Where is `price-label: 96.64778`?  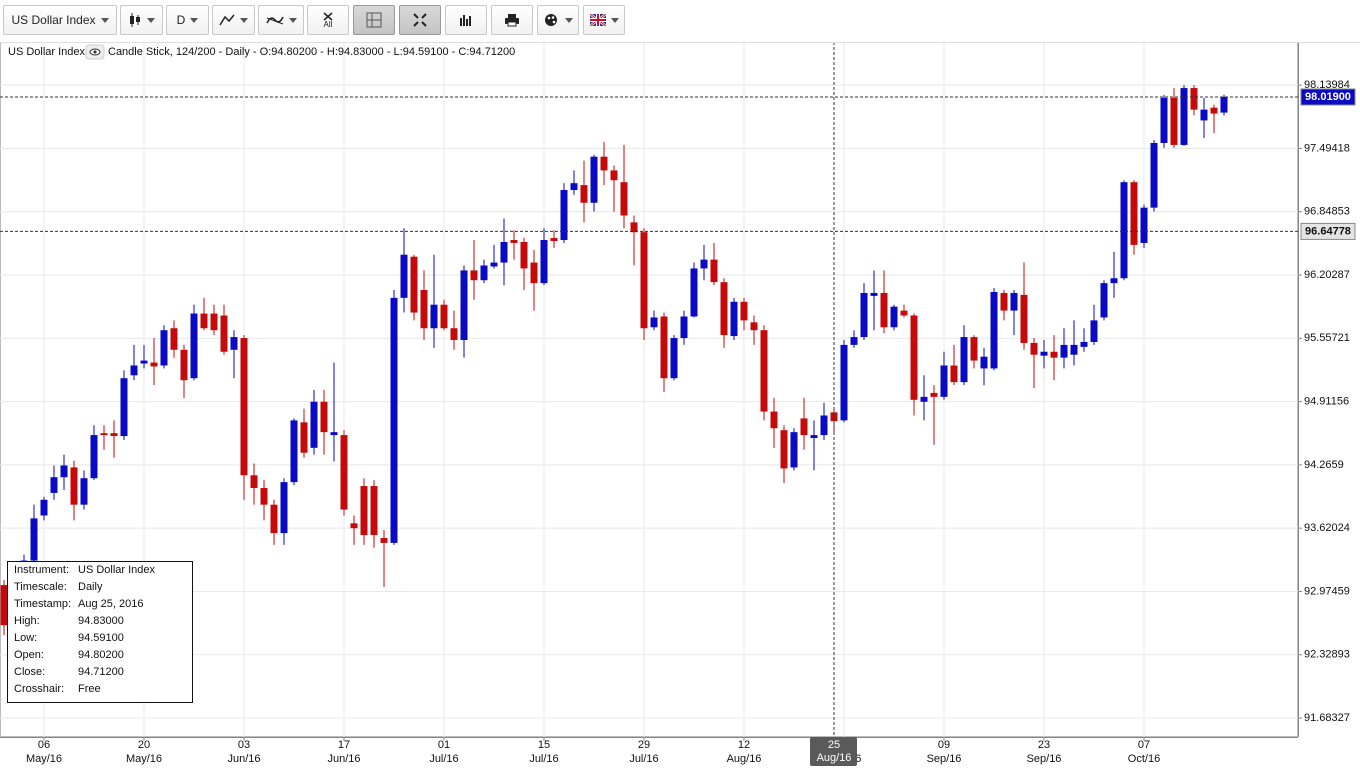
price-label: 96.64778 is located at coordinates (1328, 231).